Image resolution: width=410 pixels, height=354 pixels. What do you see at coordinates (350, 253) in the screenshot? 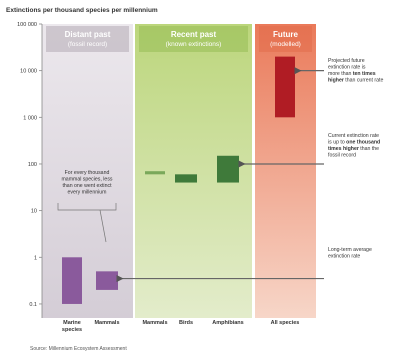
I see `longterm-annotation: Long-term average extinction rate` at bounding box center [350, 253].